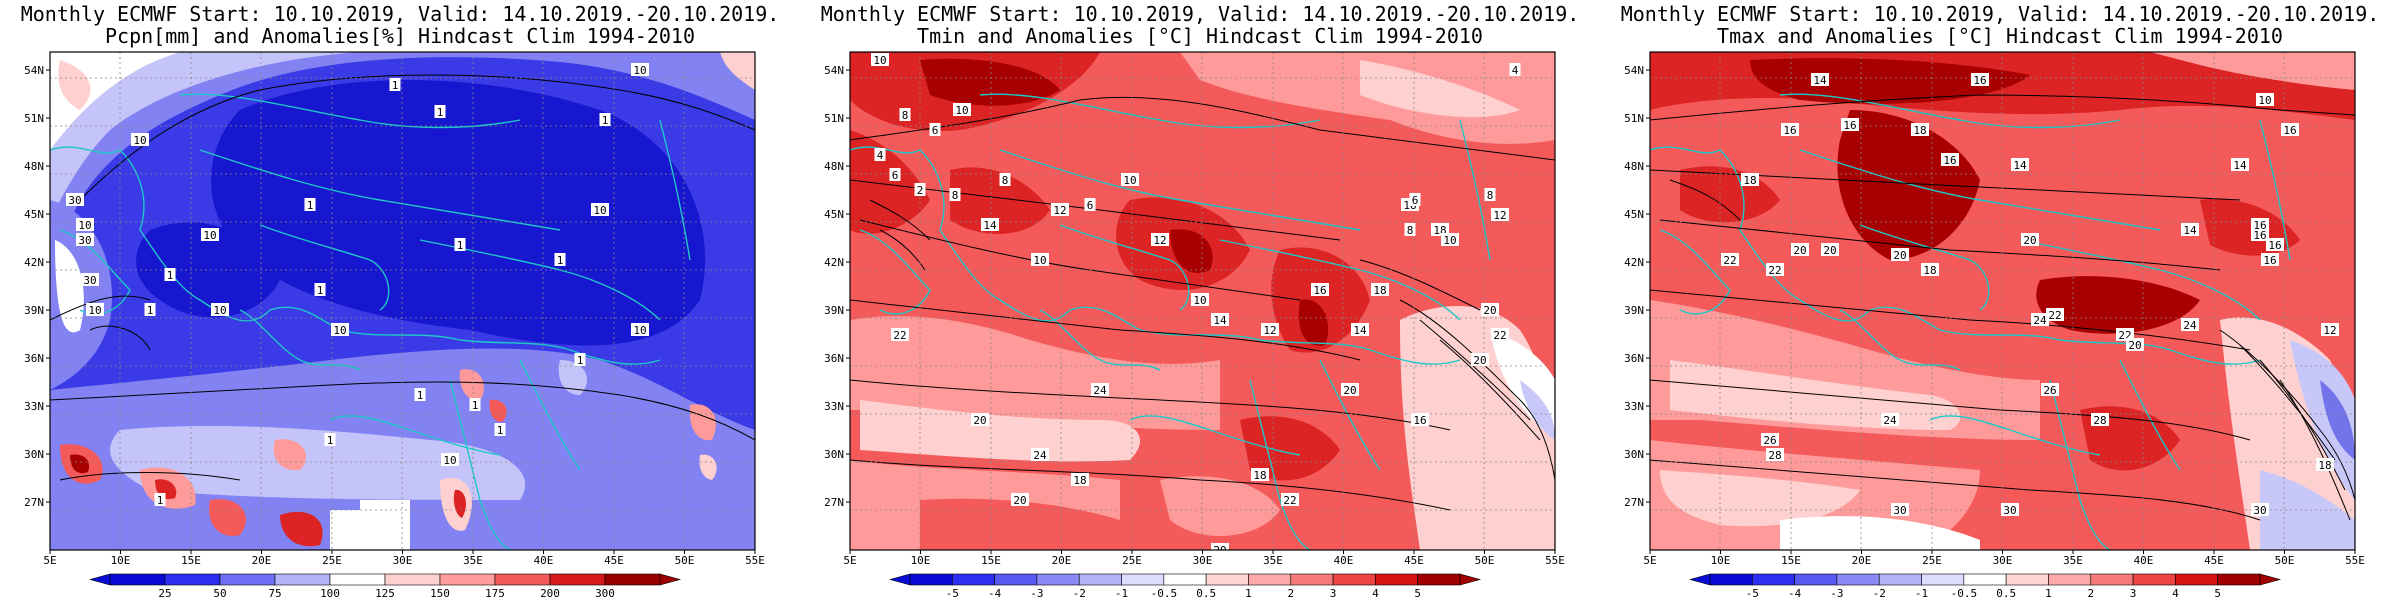 This screenshot has width=2400, height=600. What do you see at coordinates (1634, 118) in the screenshot?
I see `lat-tick-label: 51N` at bounding box center [1634, 118].